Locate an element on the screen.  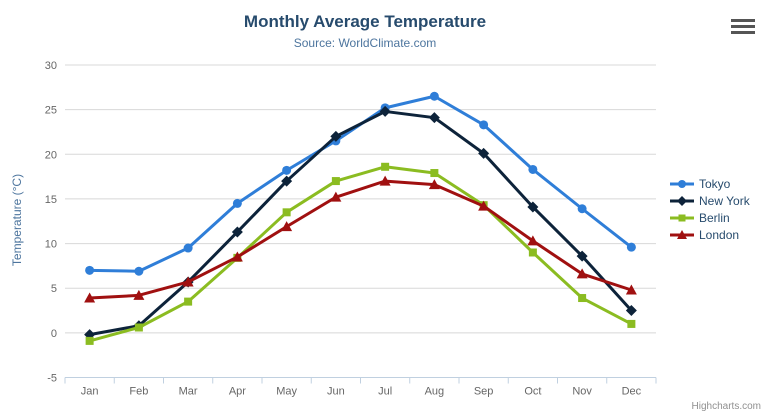
x-axis-label: Jul is located at coordinates (385, 392).